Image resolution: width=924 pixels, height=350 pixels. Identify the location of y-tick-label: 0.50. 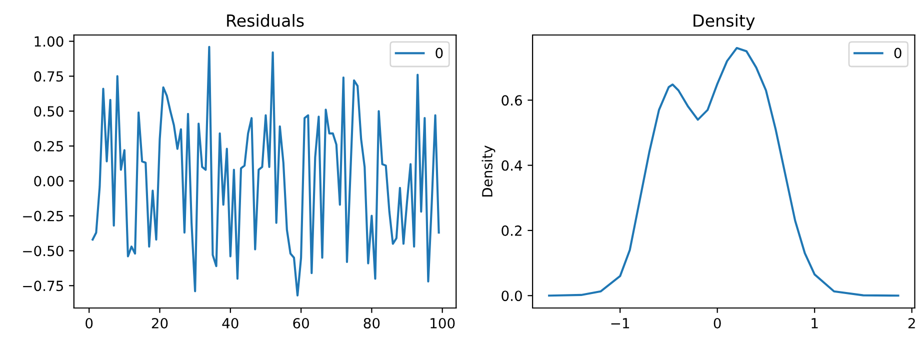
(49, 111).